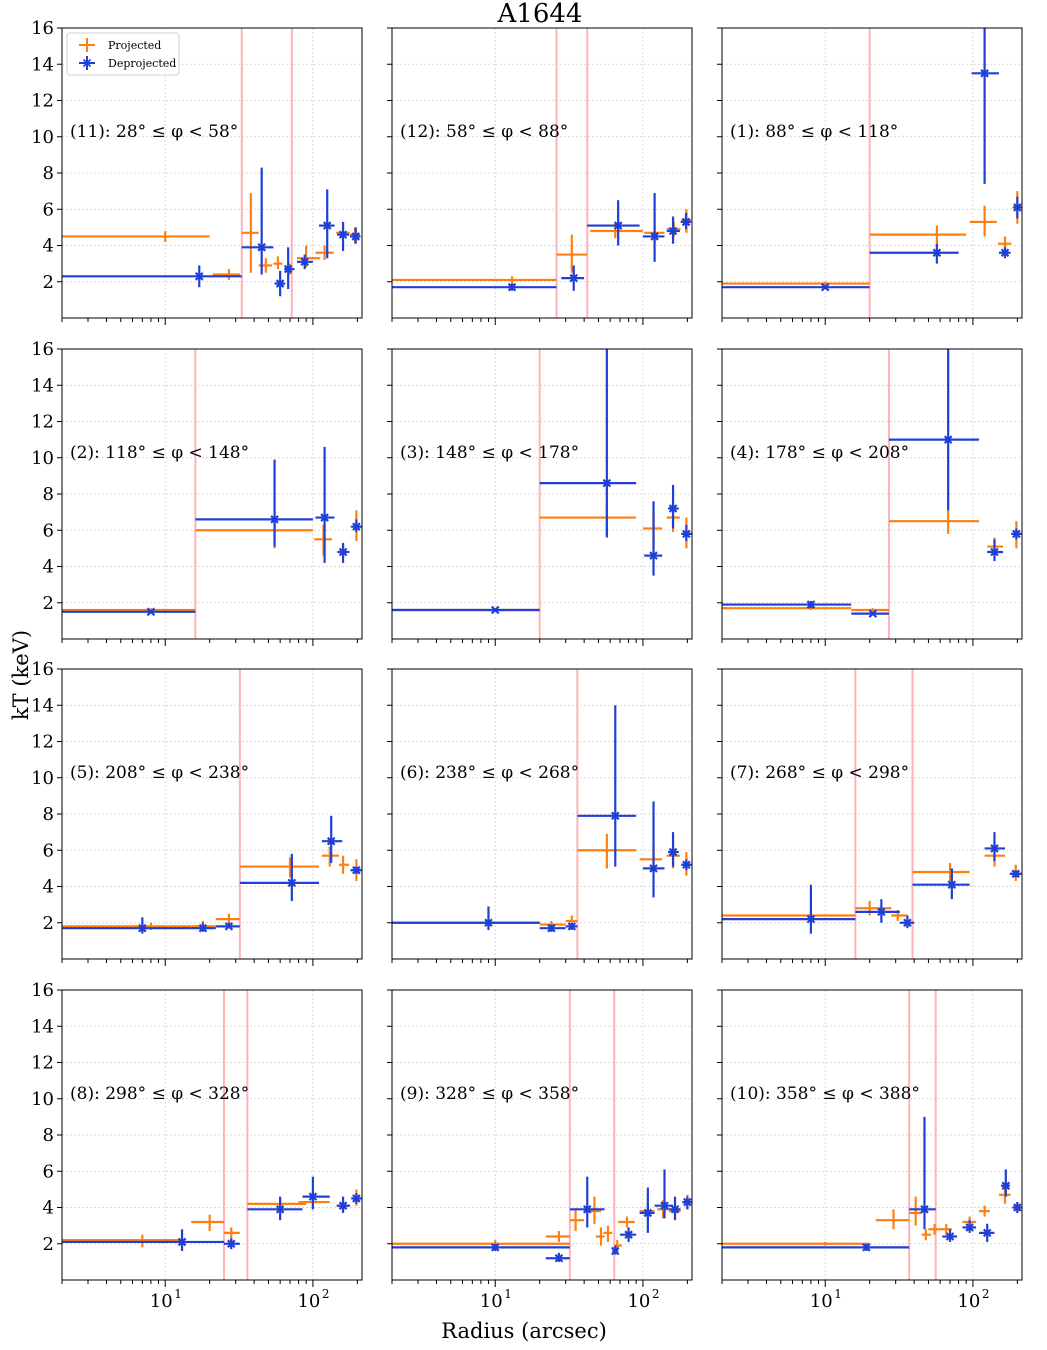 This screenshot has width=1047, height=1350. I want to click on y-tick-label: 6, so click(48, 850).